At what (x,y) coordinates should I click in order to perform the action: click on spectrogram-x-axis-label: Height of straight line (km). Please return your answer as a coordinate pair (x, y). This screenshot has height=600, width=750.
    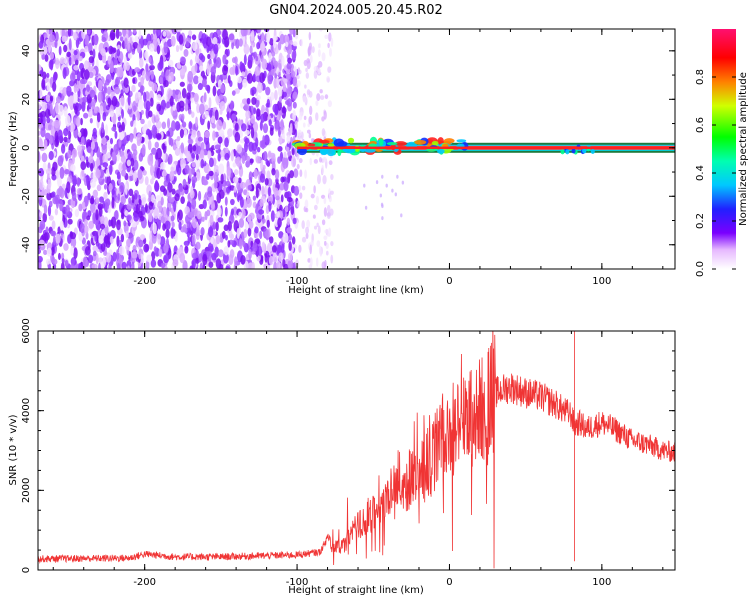
    Looking at the image, I should click on (356, 290).